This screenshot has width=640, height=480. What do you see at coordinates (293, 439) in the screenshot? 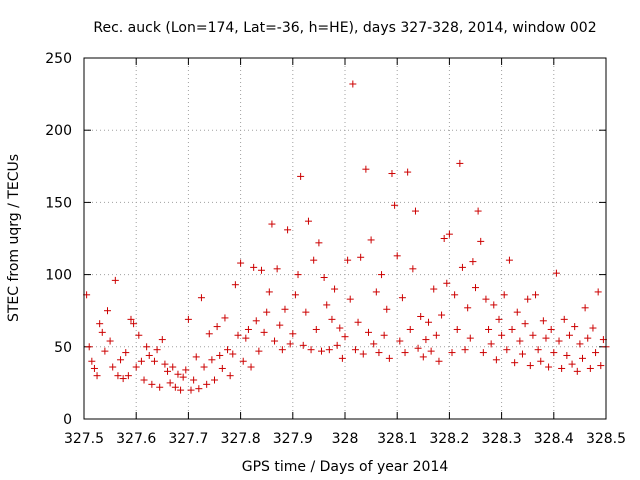
I see `x-tick-label: 327.9` at bounding box center [293, 439].